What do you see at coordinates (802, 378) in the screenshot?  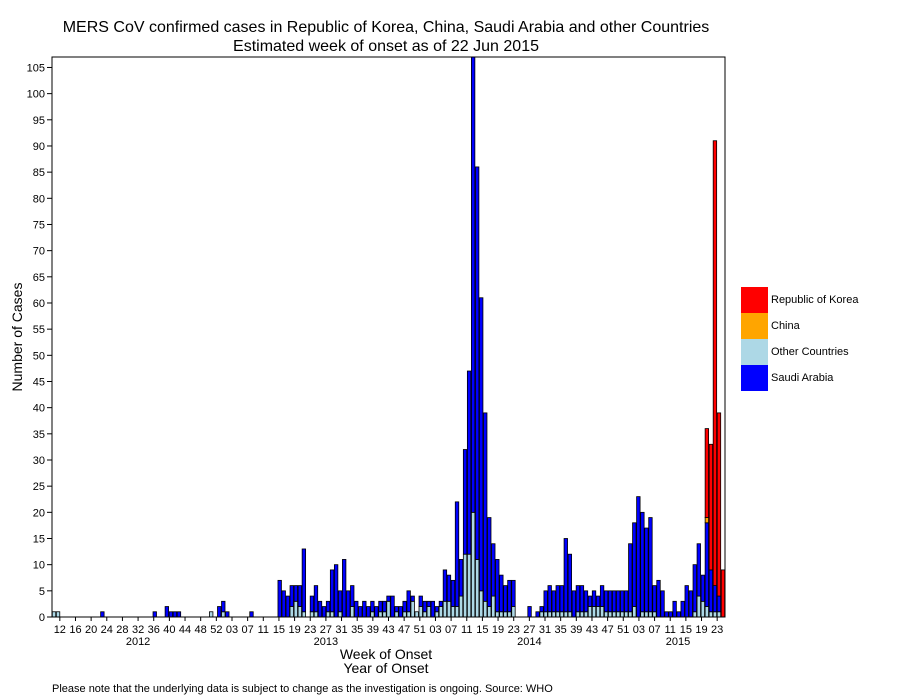 I see `legend-label: Saudi Arabia` at bounding box center [802, 378].